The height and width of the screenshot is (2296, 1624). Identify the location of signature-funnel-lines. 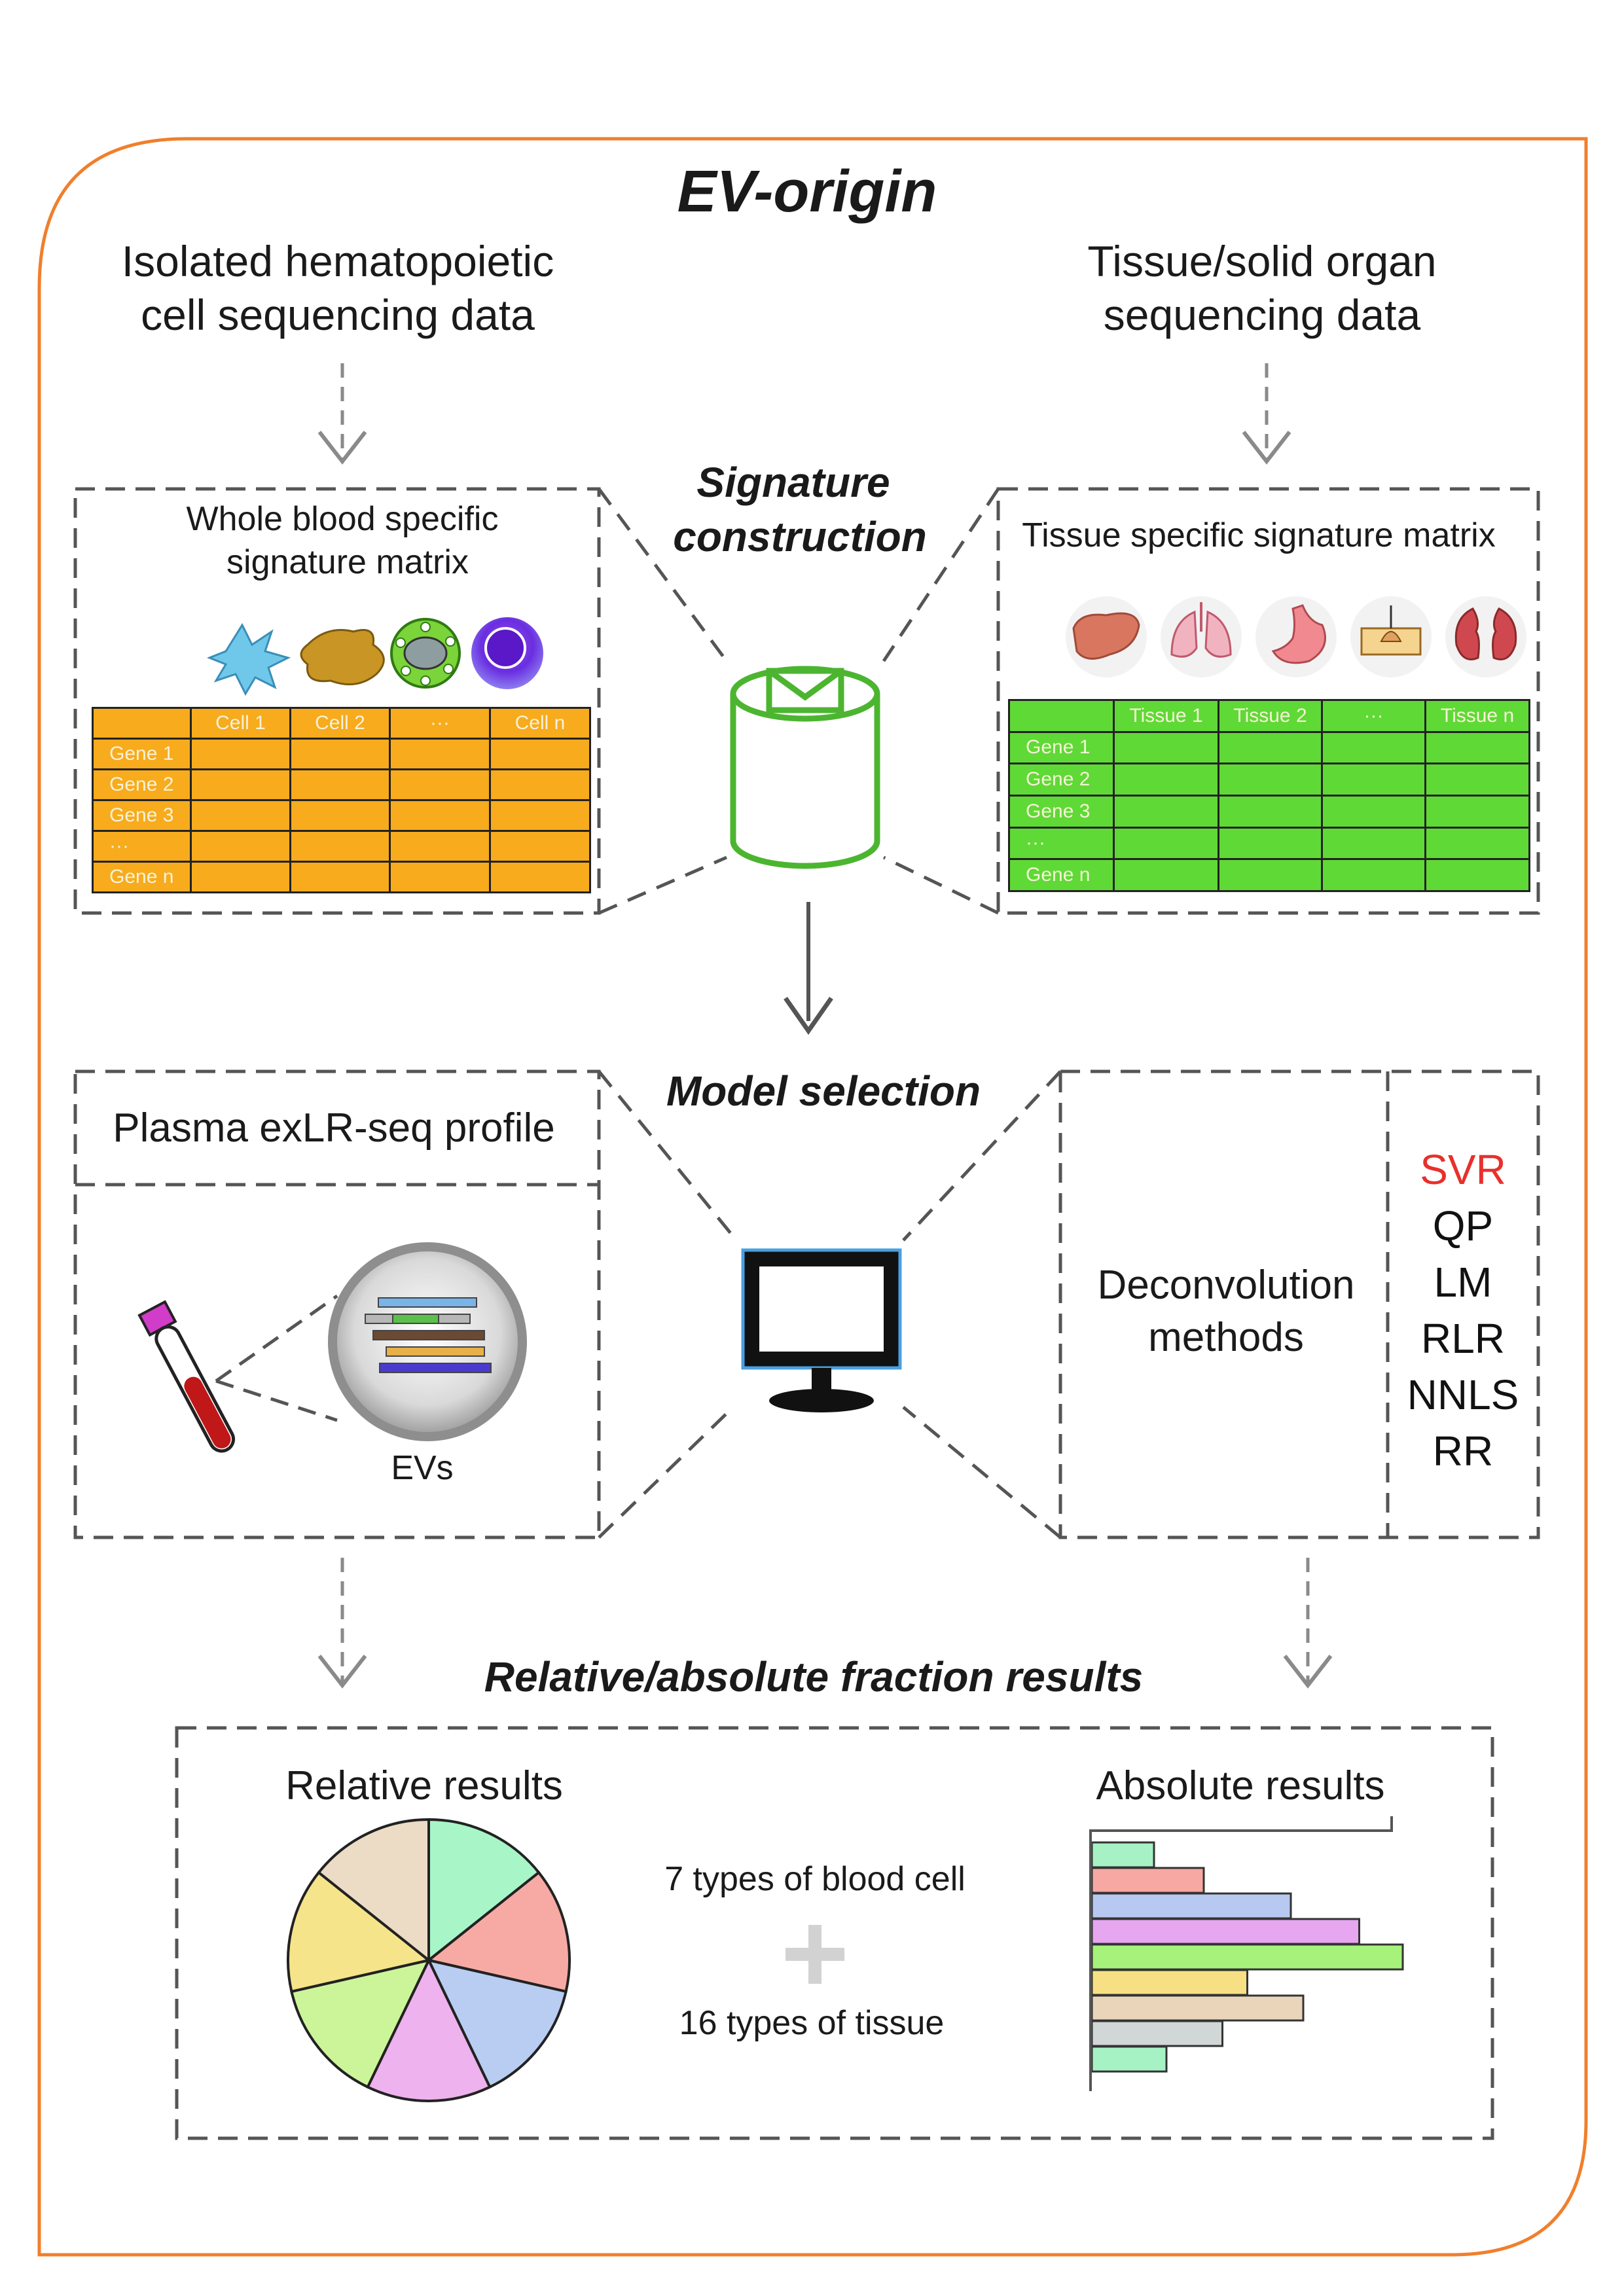
(798, 701).